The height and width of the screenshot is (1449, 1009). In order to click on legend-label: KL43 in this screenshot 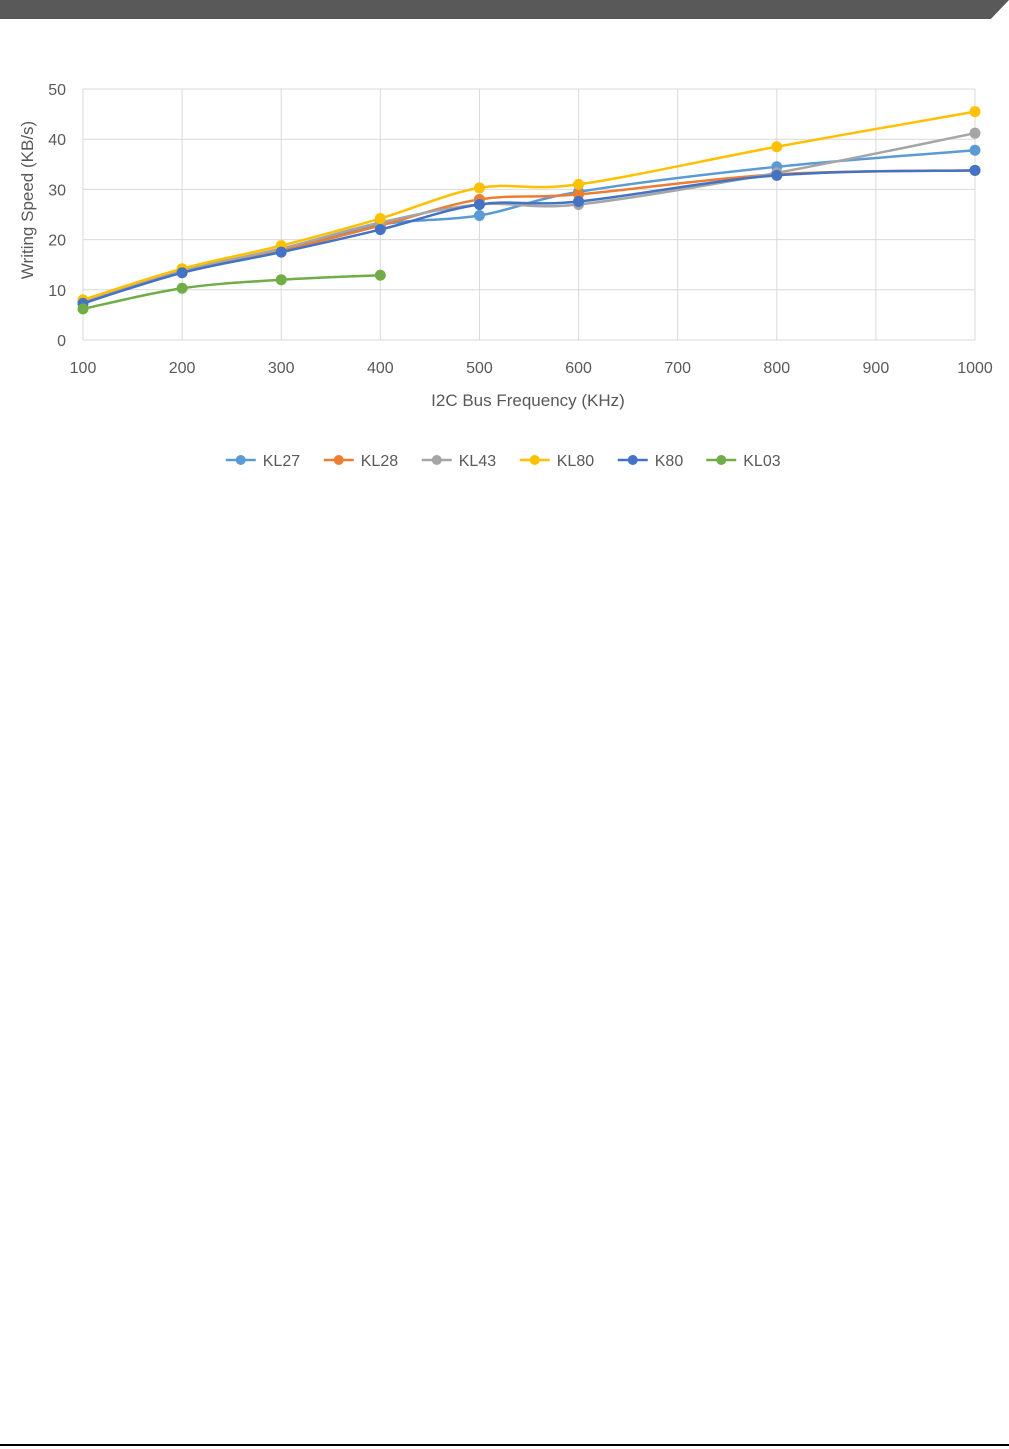, I will do `click(477, 461)`.